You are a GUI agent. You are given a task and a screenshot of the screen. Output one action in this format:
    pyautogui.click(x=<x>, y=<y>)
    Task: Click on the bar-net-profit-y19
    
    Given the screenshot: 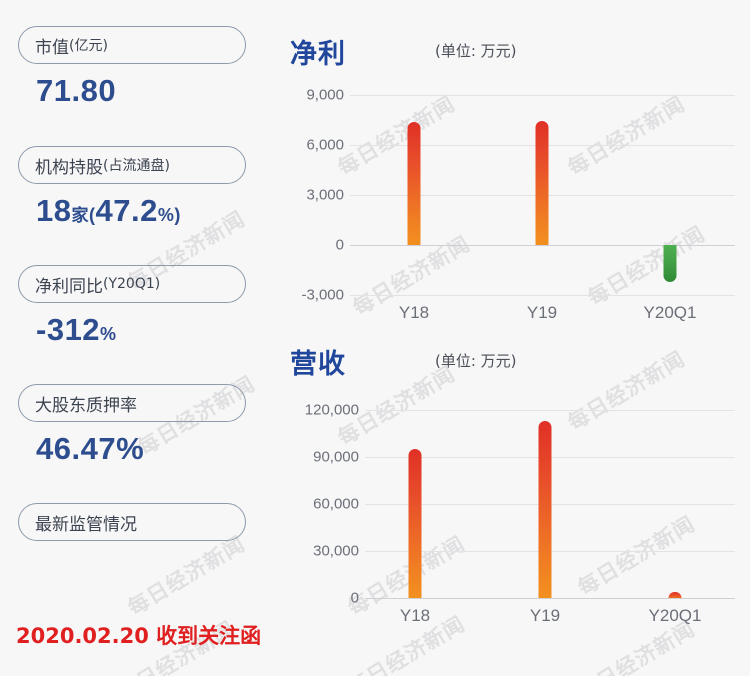 What is the action you would take?
    pyautogui.click(x=542, y=182)
    